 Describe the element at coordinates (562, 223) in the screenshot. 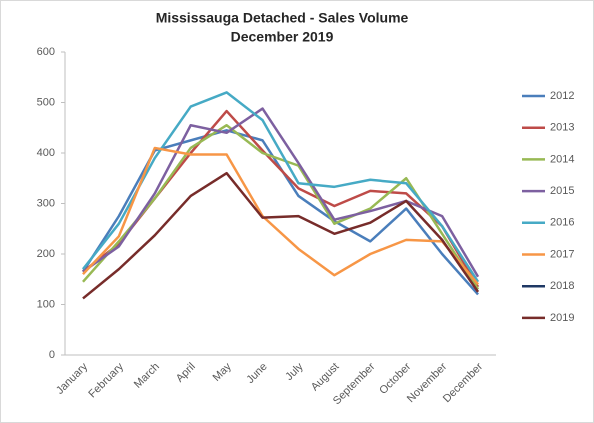

I see `legend-label: 2016` at that location.